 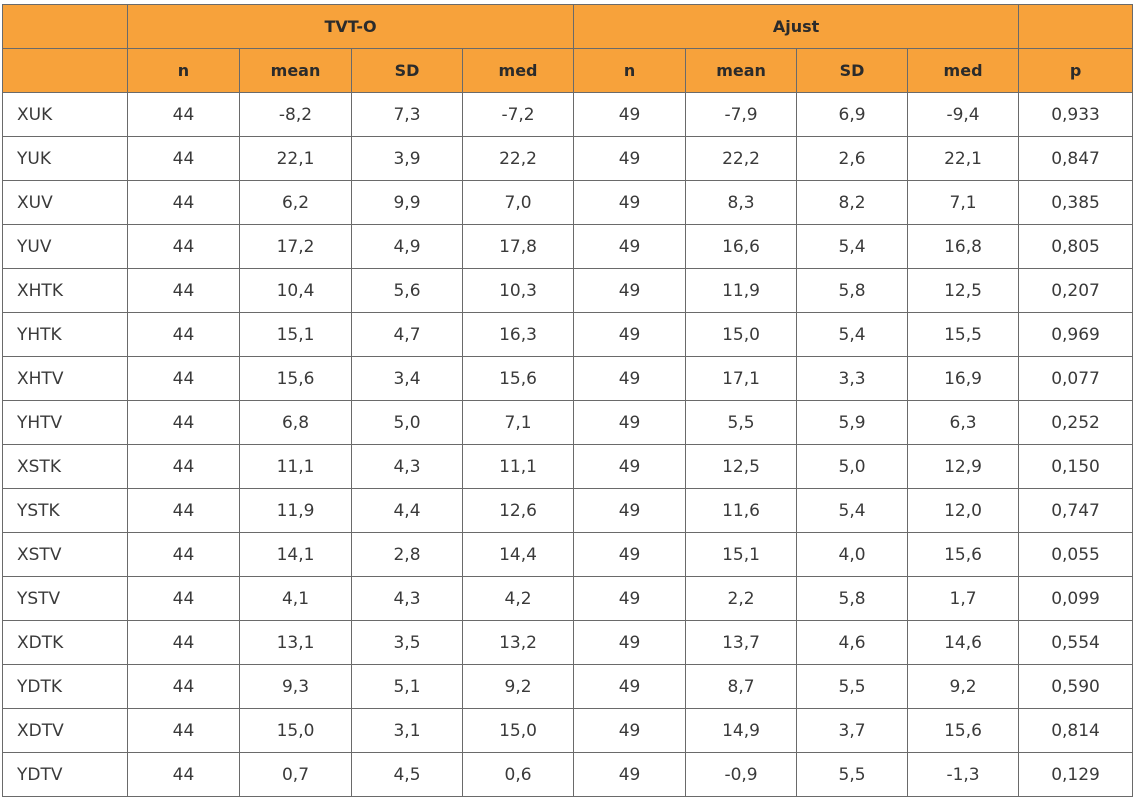 What do you see at coordinates (568, 202) in the screenshot?
I see `table-row: XUV 44 6,2 9,9 7,0 49 8,3 8,2 7,1 0,385` at bounding box center [568, 202].